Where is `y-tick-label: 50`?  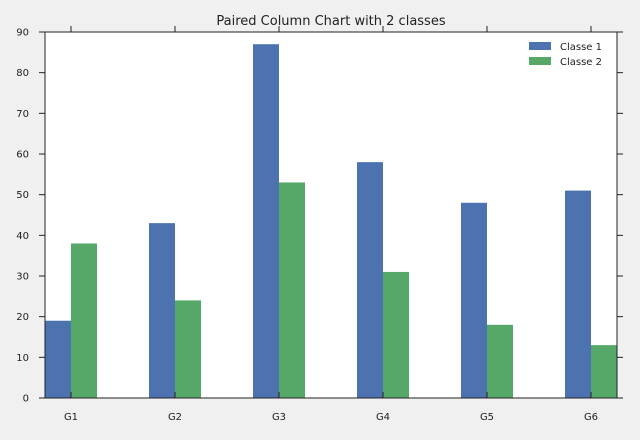
y-tick-label: 50 is located at coordinates (22, 195).